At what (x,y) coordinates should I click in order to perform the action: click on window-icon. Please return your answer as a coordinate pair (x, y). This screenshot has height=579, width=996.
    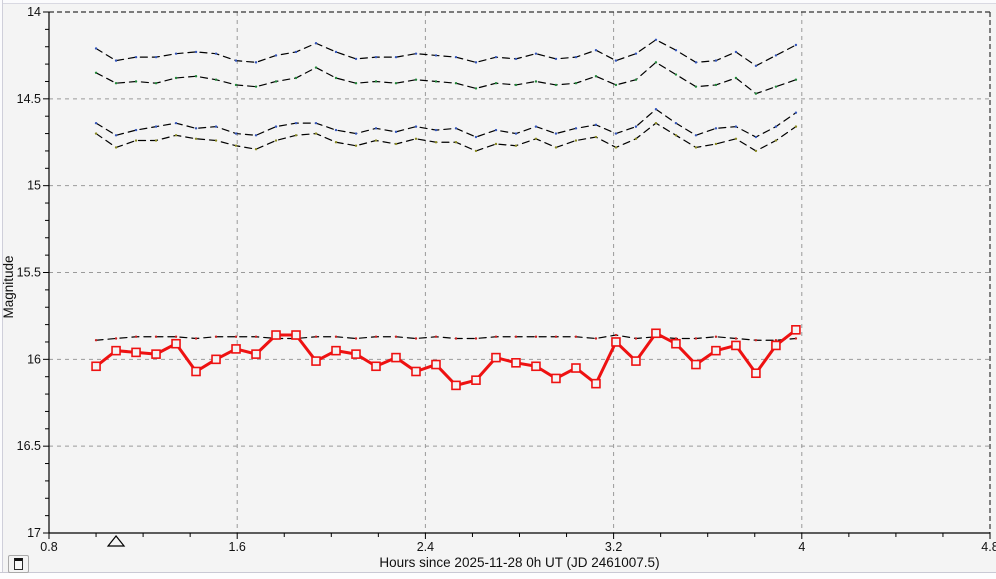
    Looking at the image, I should click on (18, 564).